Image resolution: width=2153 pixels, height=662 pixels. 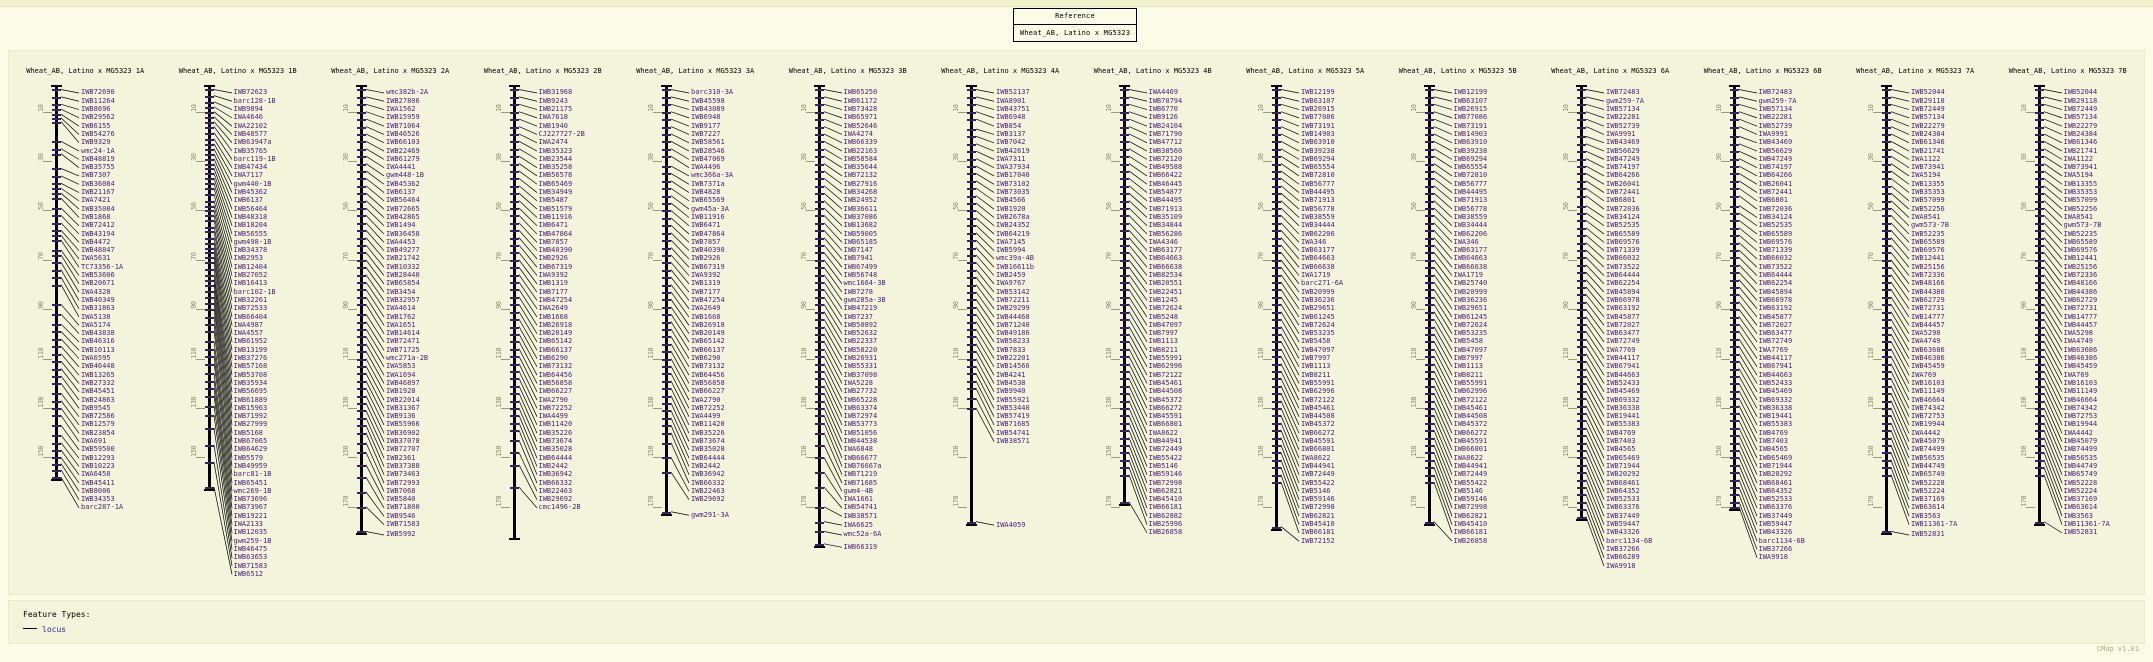 What do you see at coordinates (96, 324) in the screenshot?
I see `locus-label: IWA5174` at bounding box center [96, 324].